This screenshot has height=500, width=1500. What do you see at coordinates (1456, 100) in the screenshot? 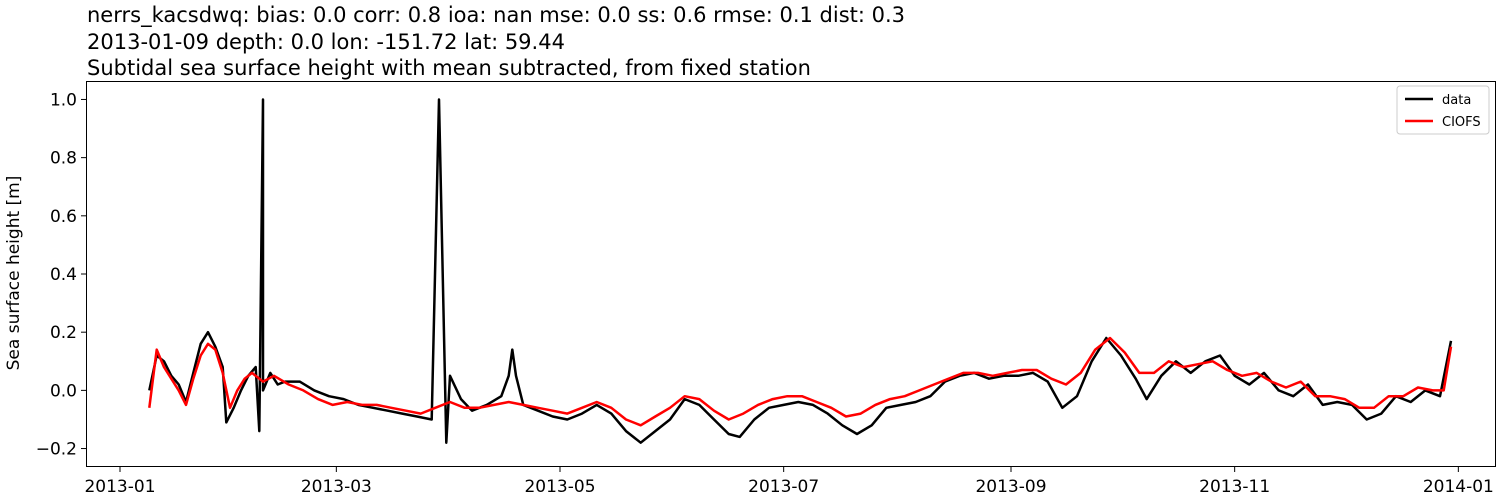
I see `legend-label-data: data` at bounding box center [1456, 100].